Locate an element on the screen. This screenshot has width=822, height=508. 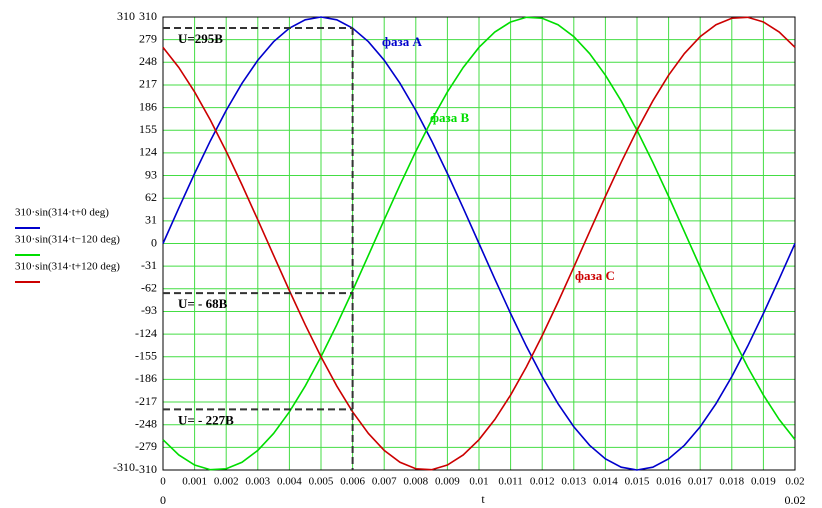
x-tick-label: 0.017 is located at coordinates (700, 482).